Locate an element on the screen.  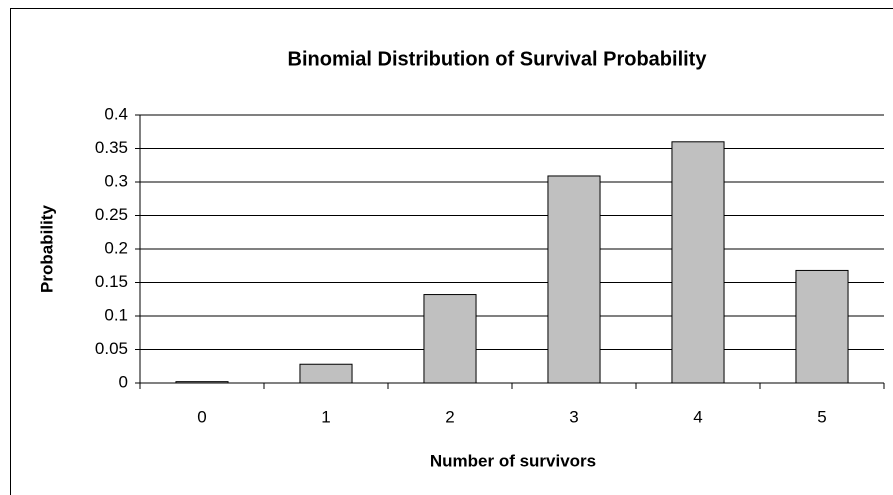
y-tick-label: 0.2 is located at coordinates (116, 247).